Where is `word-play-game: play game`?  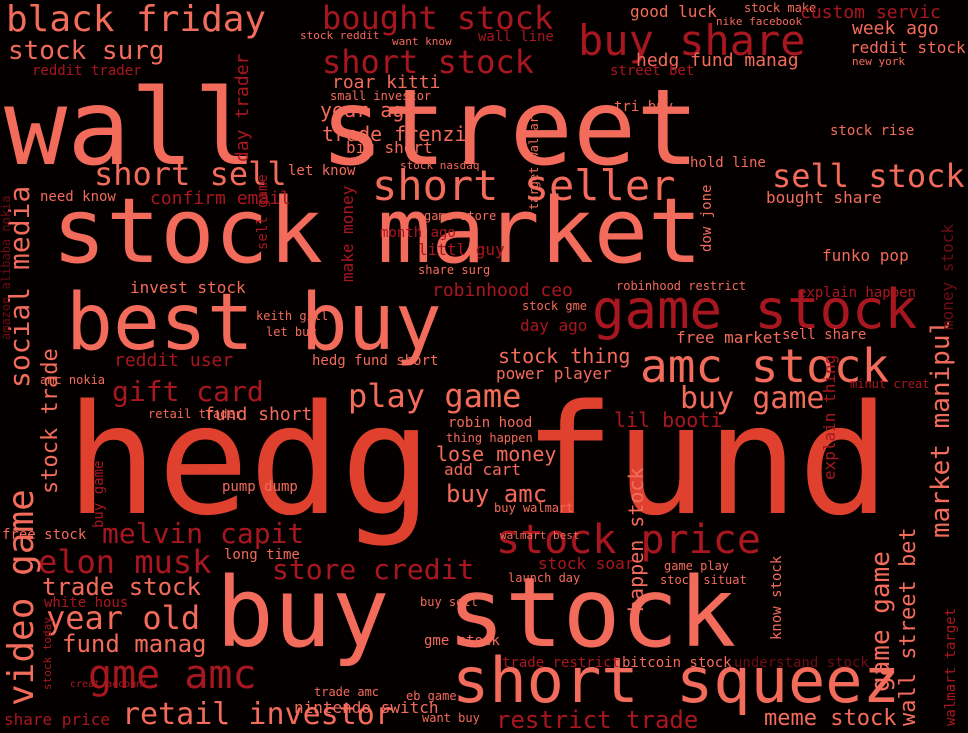 word-play-game: play game is located at coordinates (435, 396).